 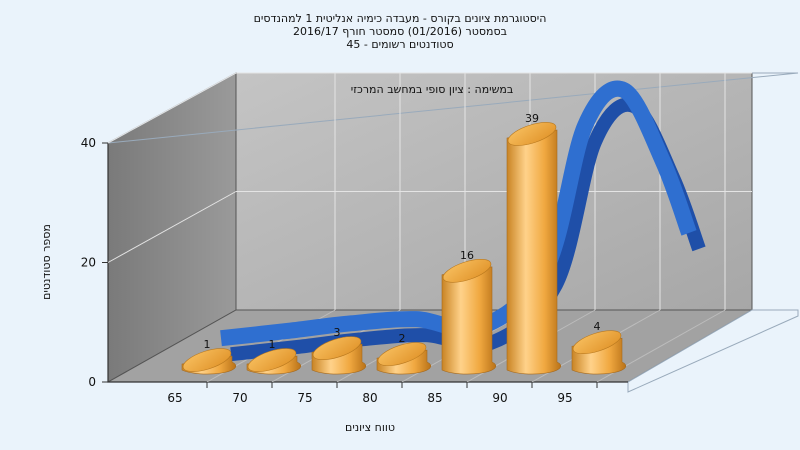 I want to click on chart-title-line-3: סטודנטים רשומים - 45, so click(x=399, y=44).